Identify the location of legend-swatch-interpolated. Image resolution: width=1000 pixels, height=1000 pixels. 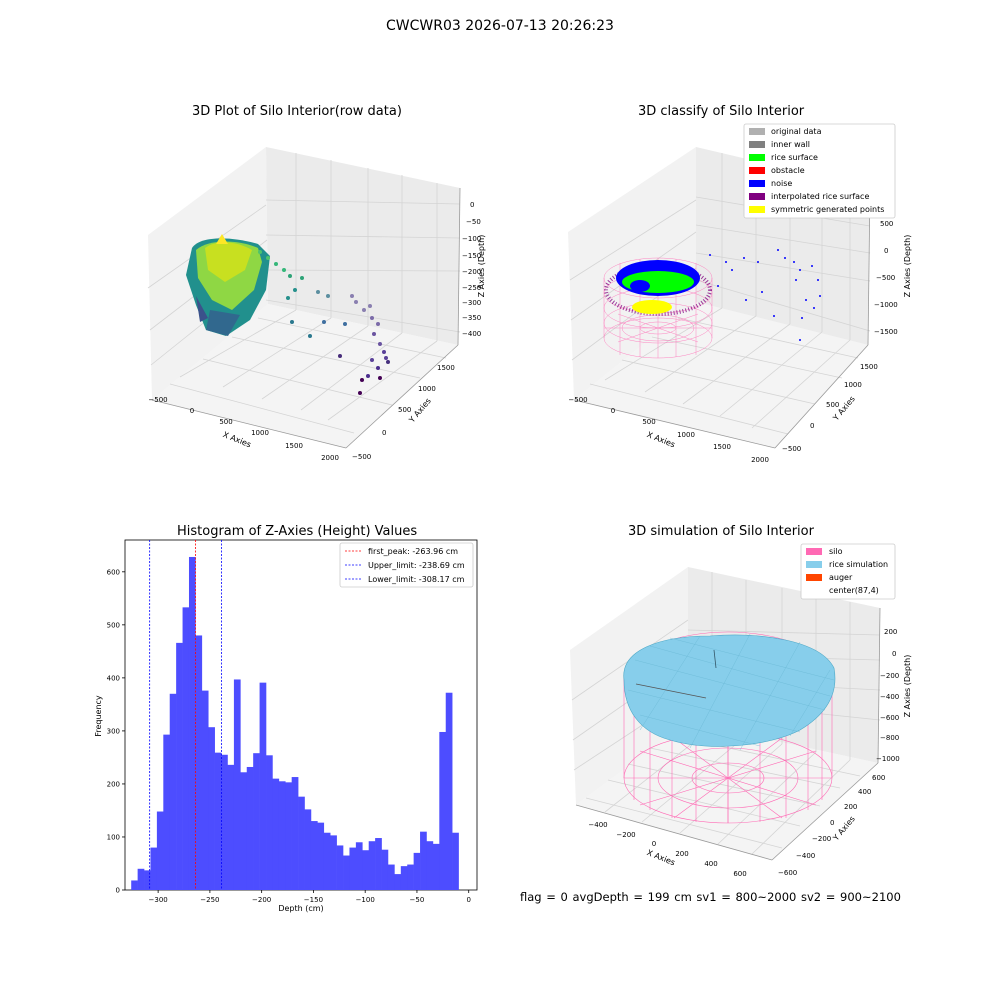
(757, 196).